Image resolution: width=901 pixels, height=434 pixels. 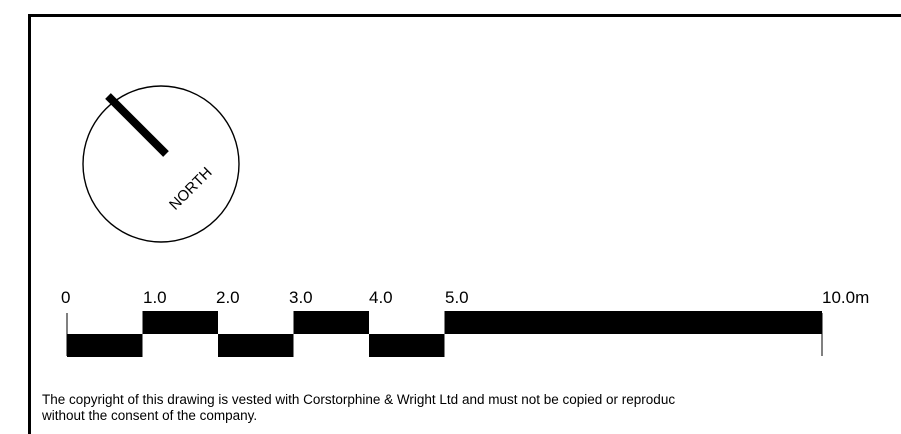 I want to click on scale-bar, so click(x=444, y=334).